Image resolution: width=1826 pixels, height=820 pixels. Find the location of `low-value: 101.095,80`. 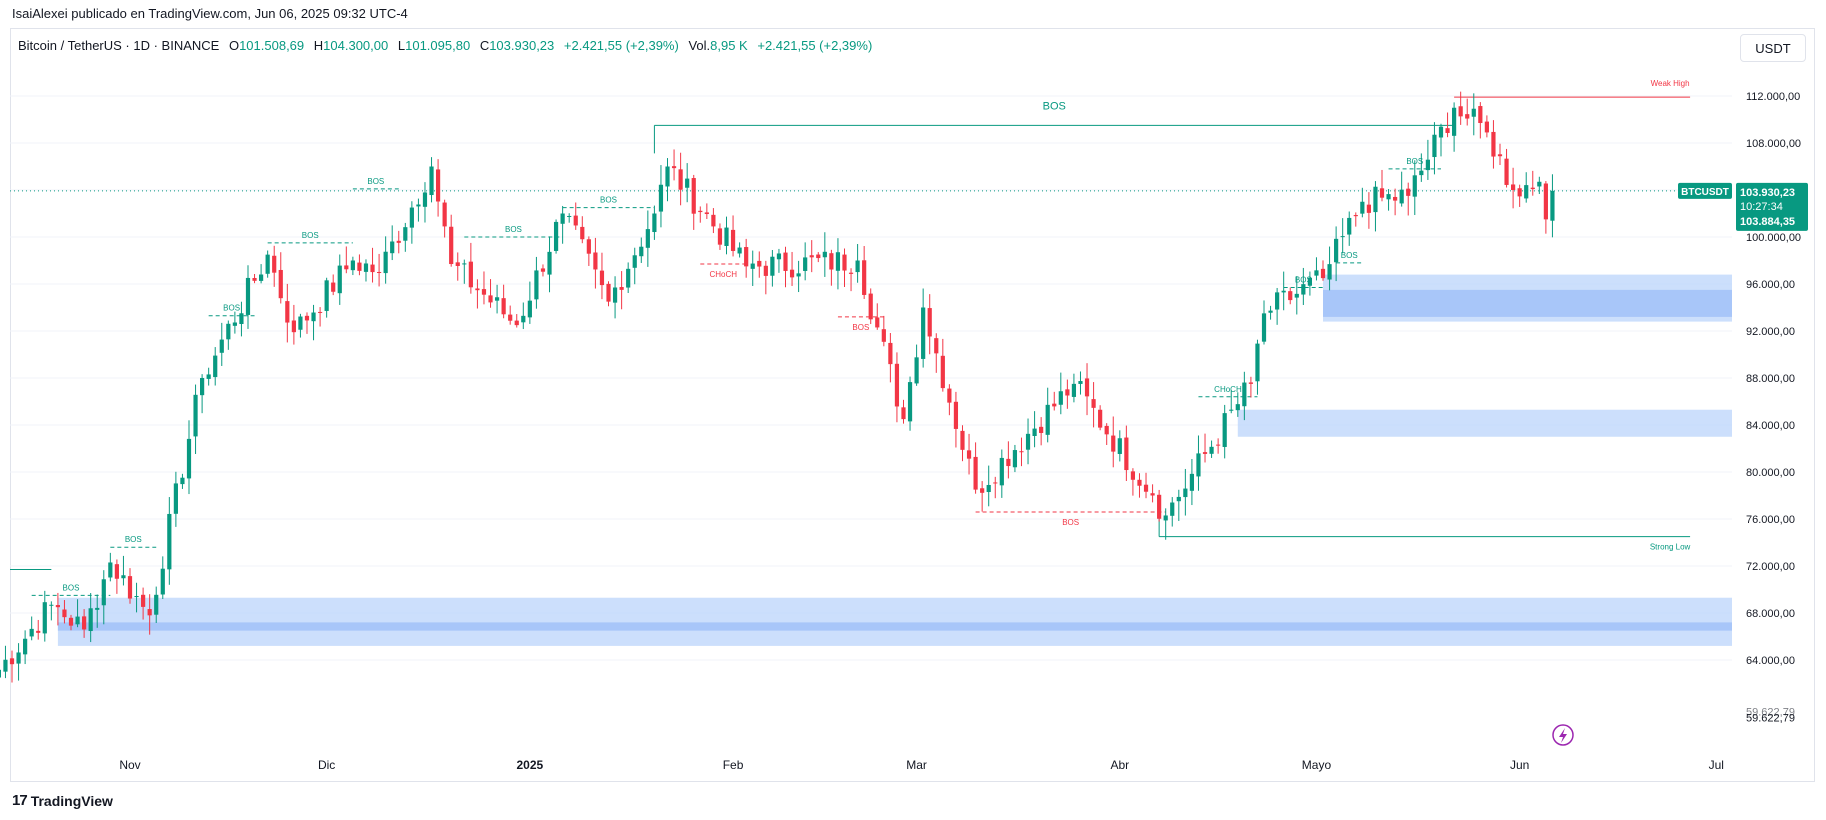

low-value: 101.095,80 is located at coordinates (438, 45).